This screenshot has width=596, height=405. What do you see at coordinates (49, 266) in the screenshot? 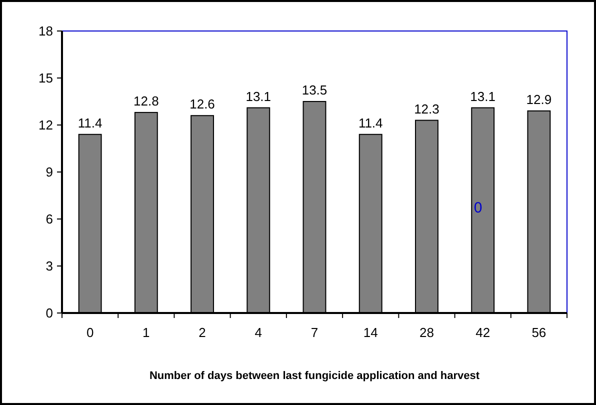
I see `y-tick-label: 3` at bounding box center [49, 266].